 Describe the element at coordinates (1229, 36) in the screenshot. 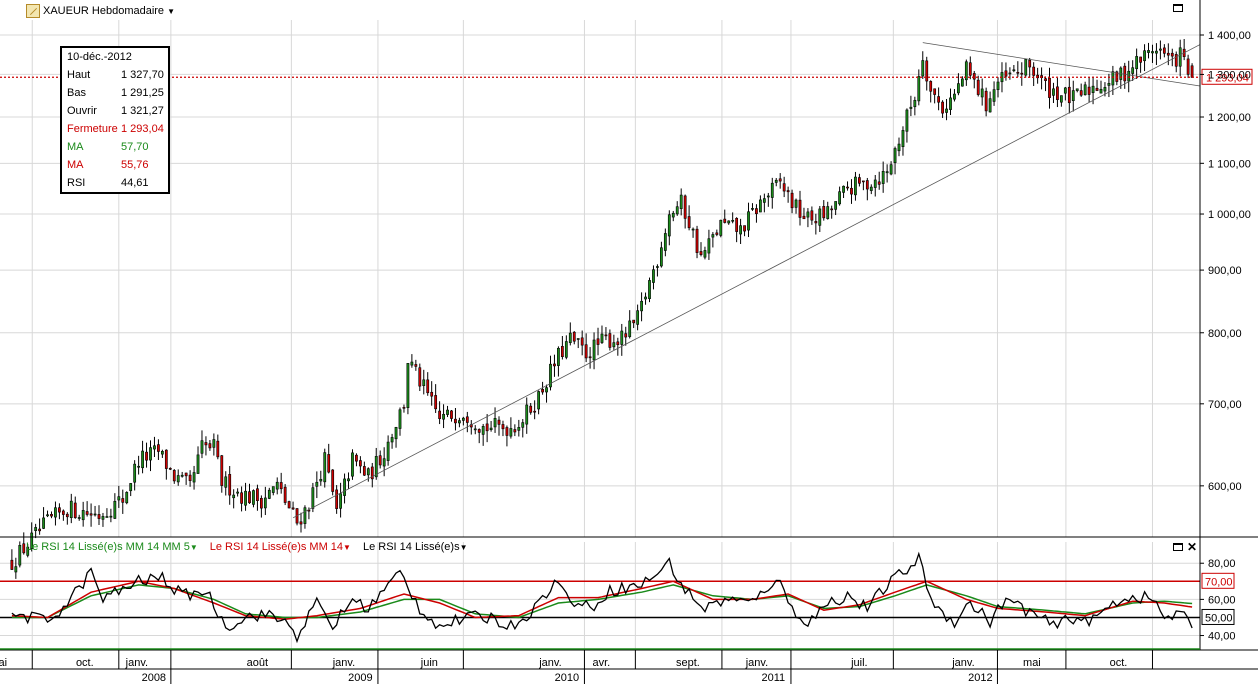

I see `price-tick-label: 1 400,00` at that location.